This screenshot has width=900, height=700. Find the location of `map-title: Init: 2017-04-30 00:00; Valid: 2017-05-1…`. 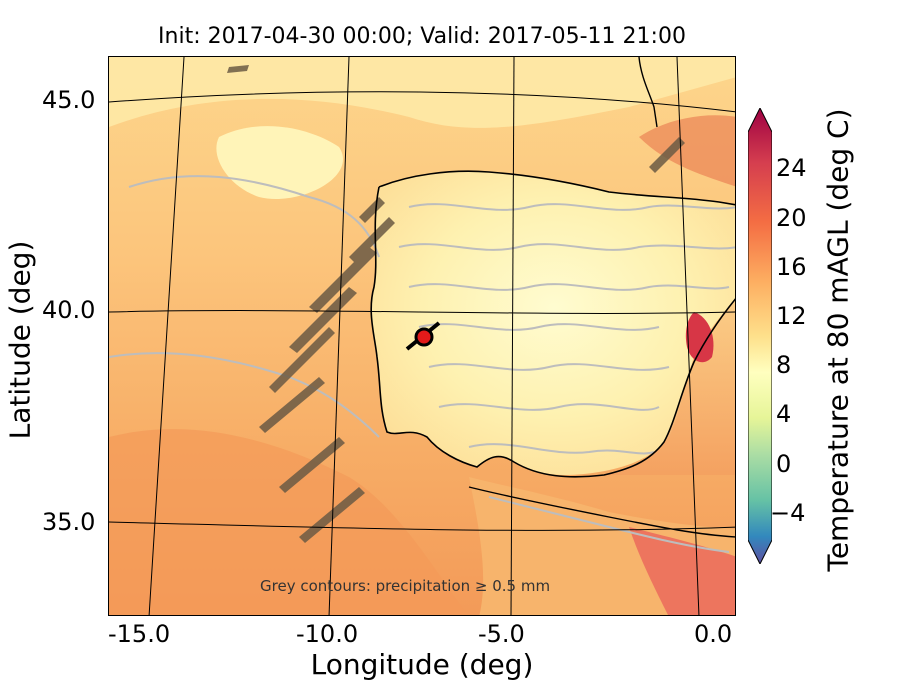

map-title: Init: 2017-04-30 00:00; Valid: 2017-05-1… is located at coordinates (422, 36).